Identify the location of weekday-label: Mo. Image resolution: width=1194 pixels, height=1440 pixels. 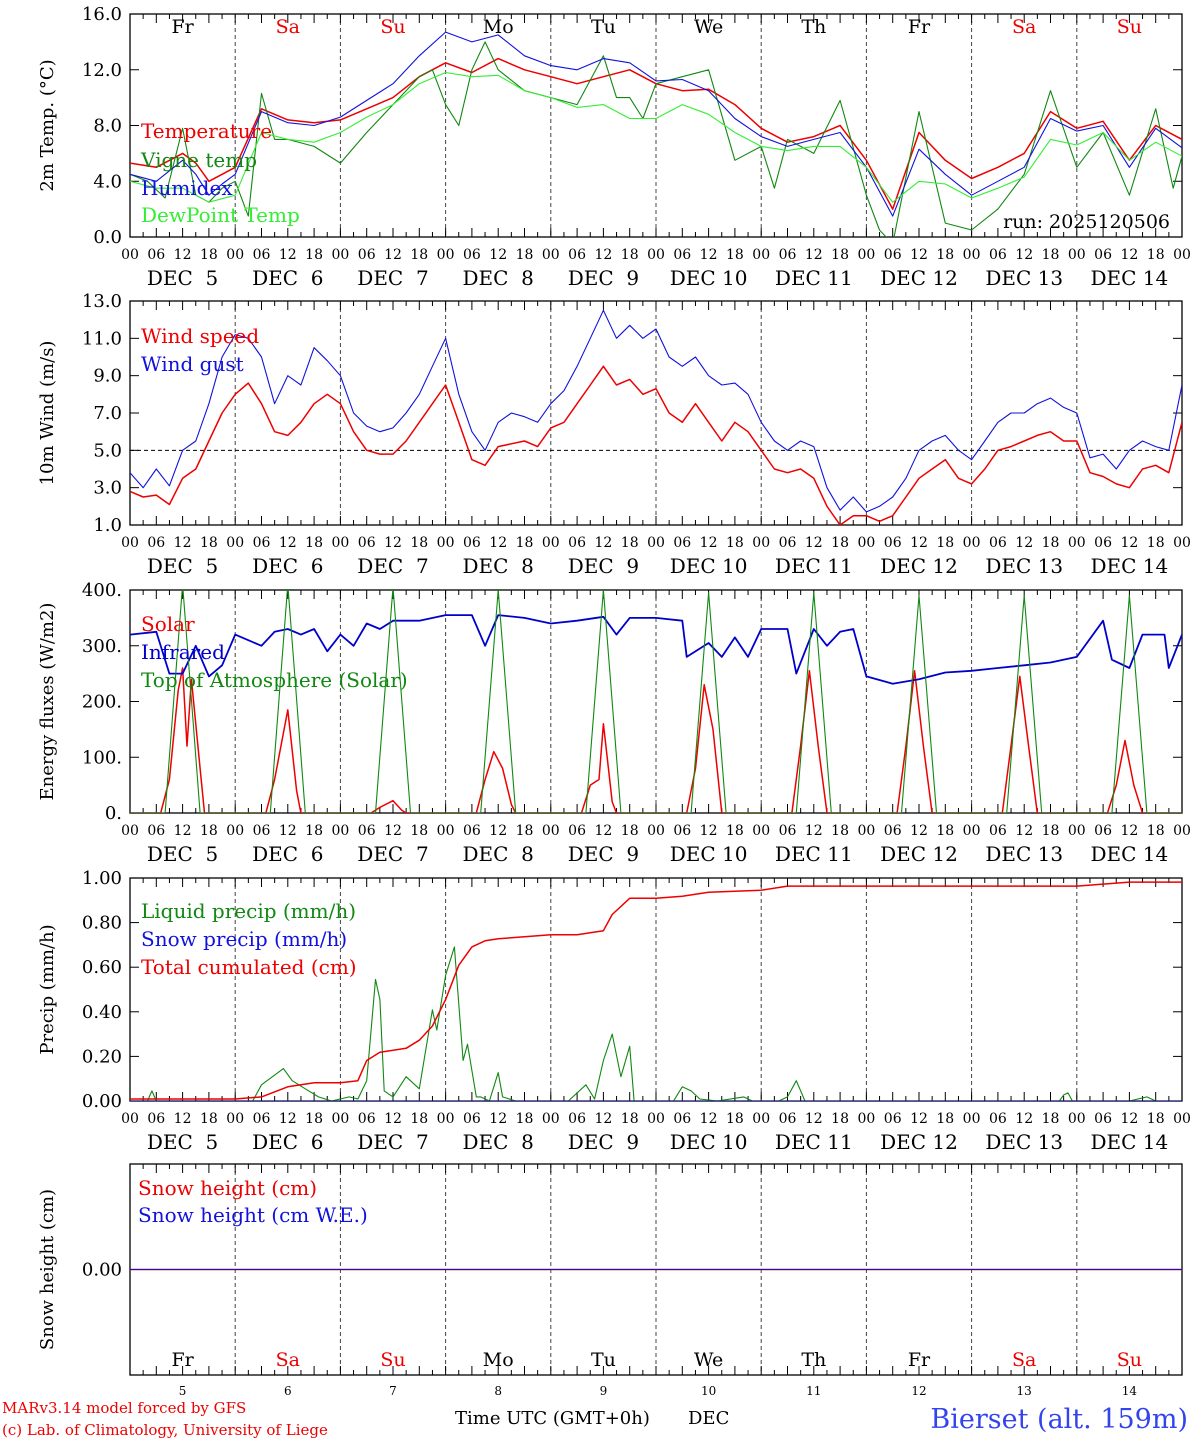
(498, 1360).